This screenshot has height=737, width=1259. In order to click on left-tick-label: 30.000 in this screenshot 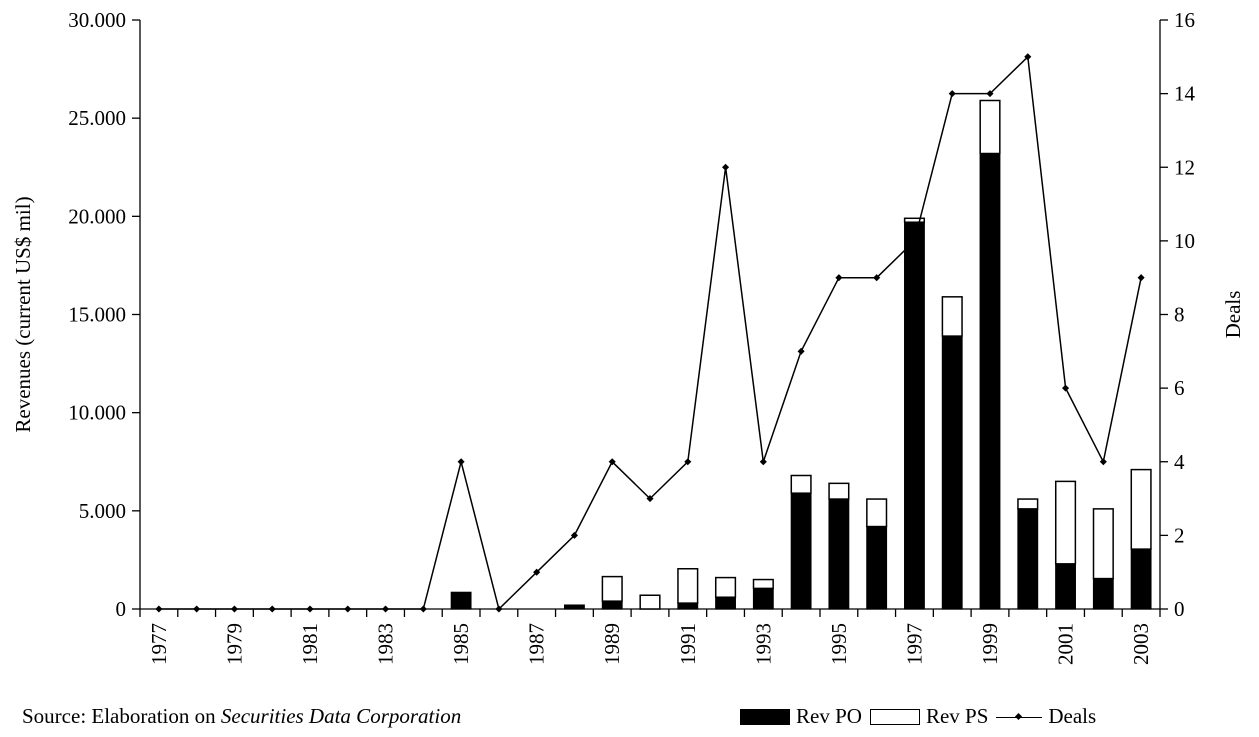, I will do `click(97, 20)`.